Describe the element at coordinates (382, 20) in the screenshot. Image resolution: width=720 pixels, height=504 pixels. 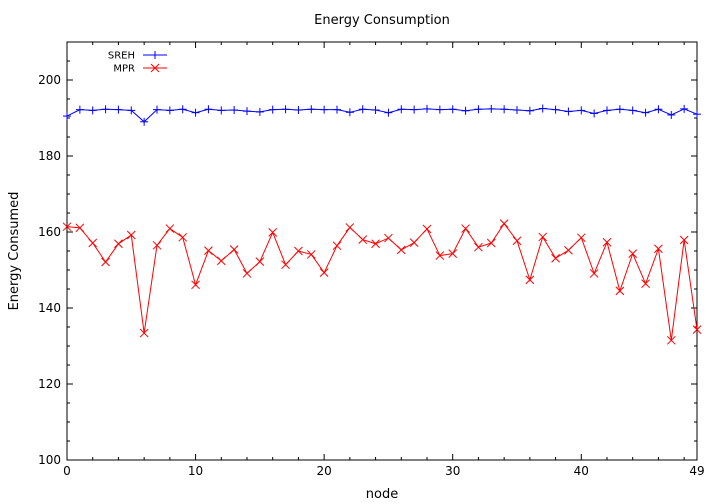
I see `chart-title: Energy Consumption` at that location.